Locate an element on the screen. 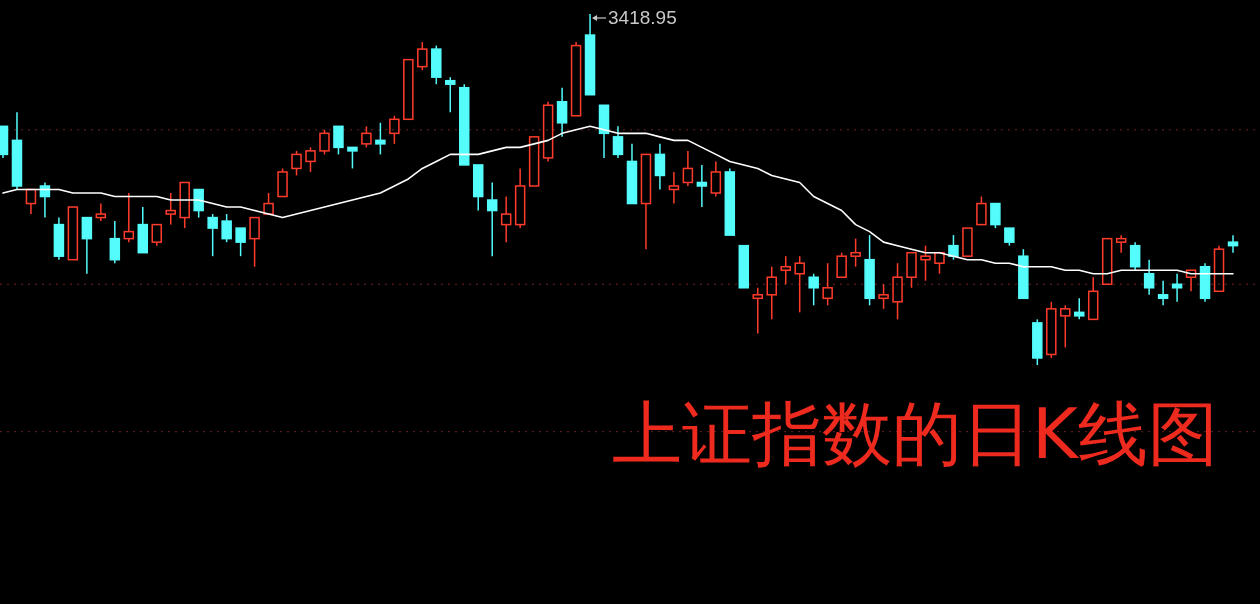  text: 上证指数的日K线图 is located at coordinates (915, 434).